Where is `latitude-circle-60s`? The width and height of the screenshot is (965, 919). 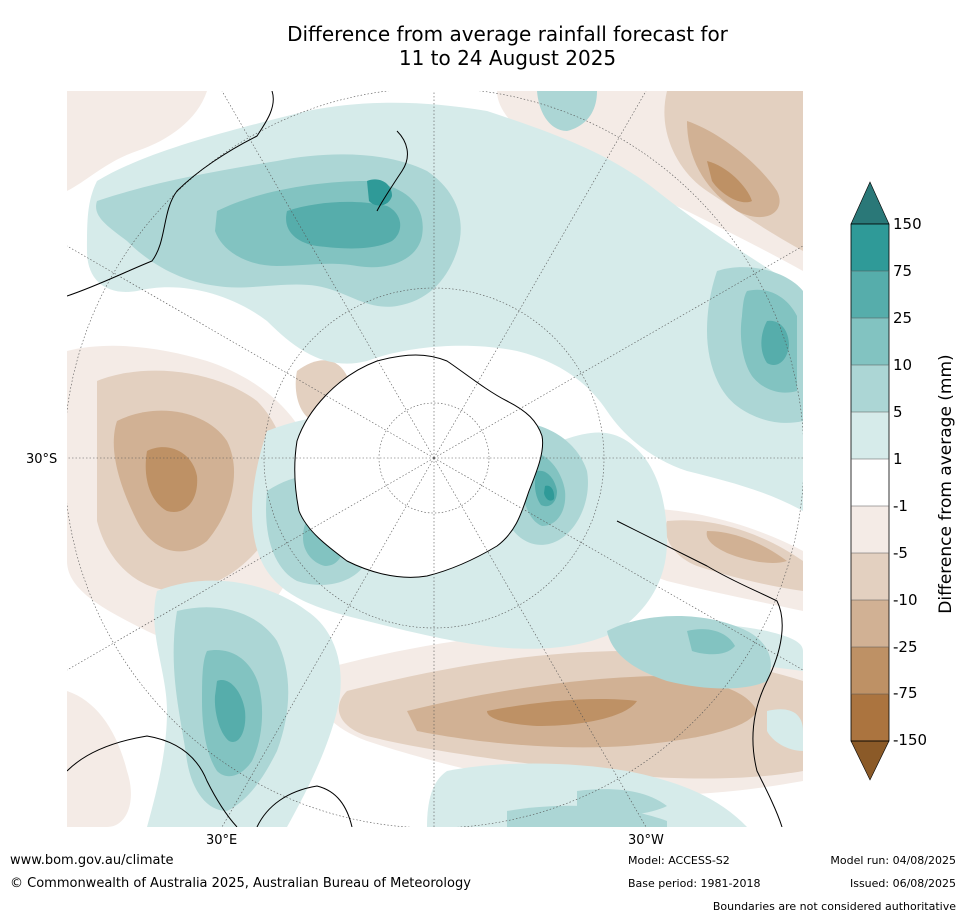
latitude-circle-60s is located at coordinates (434, 458).